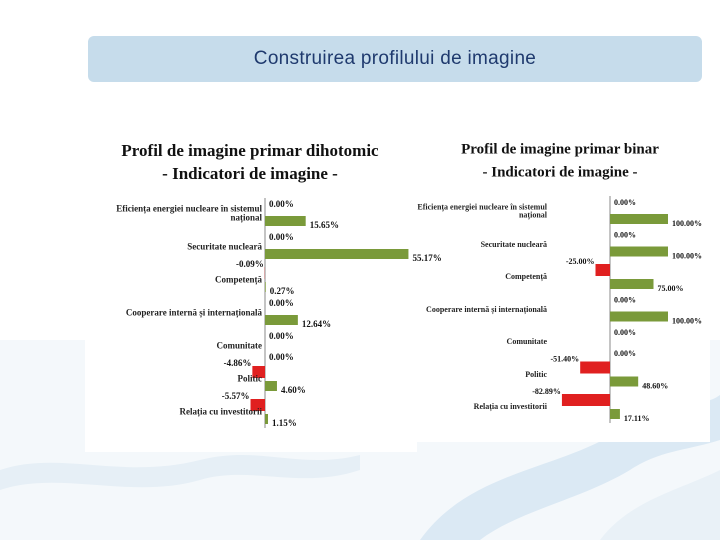  What do you see at coordinates (282, 291) in the screenshot?
I see `data-label: 0.27%` at bounding box center [282, 291].